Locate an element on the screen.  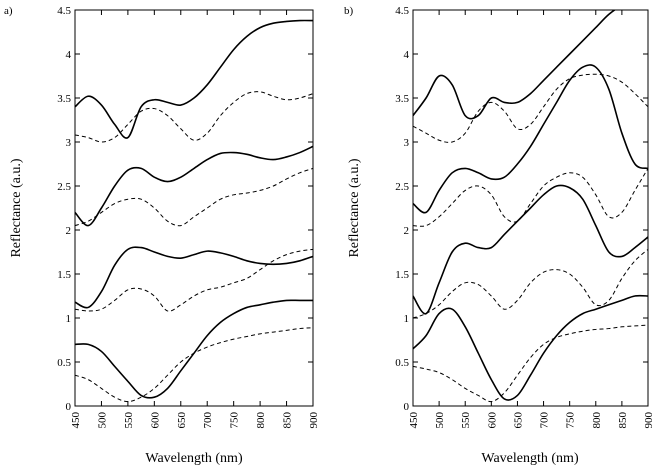
panel-label-b: b) is located at coordinates (349, 11).